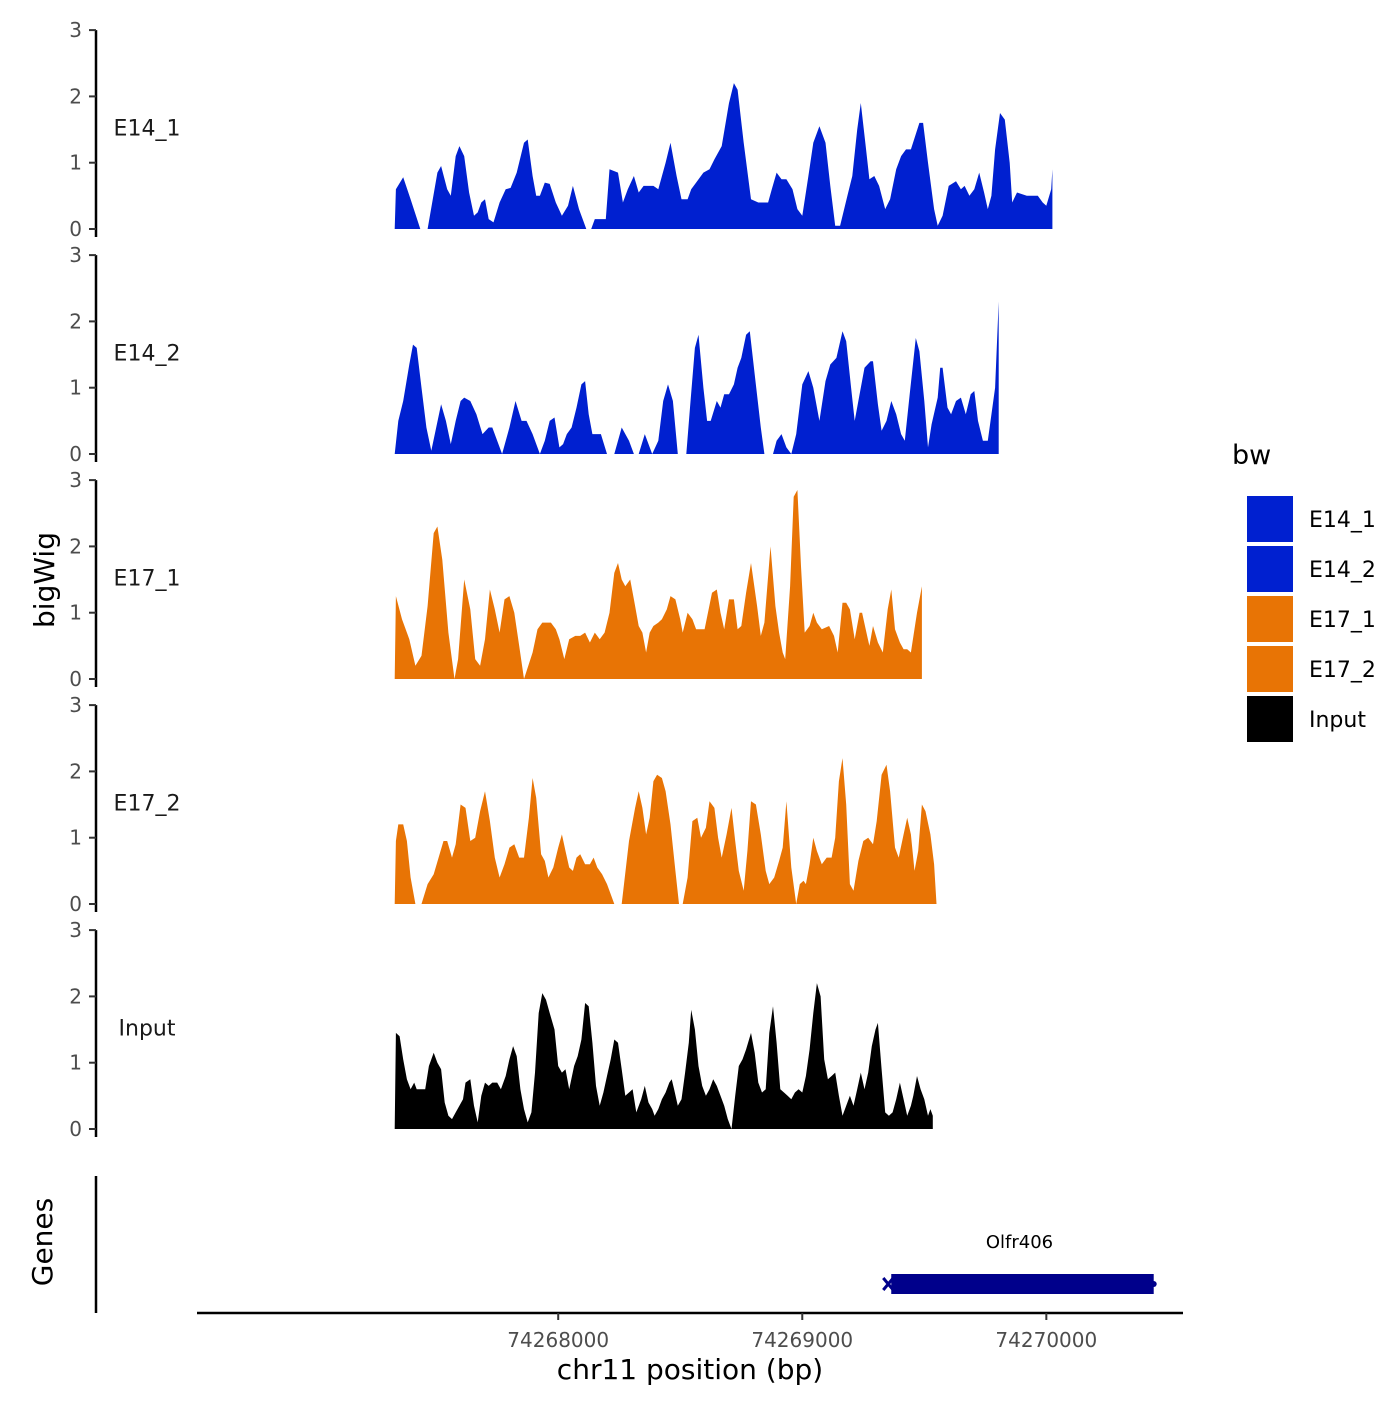 This screenshot has width=1400, height=1404. What do you see at coordinates (1251, 455) in the screenshot?
I see `legend-title: bw` at bounding box center [1251, 455].